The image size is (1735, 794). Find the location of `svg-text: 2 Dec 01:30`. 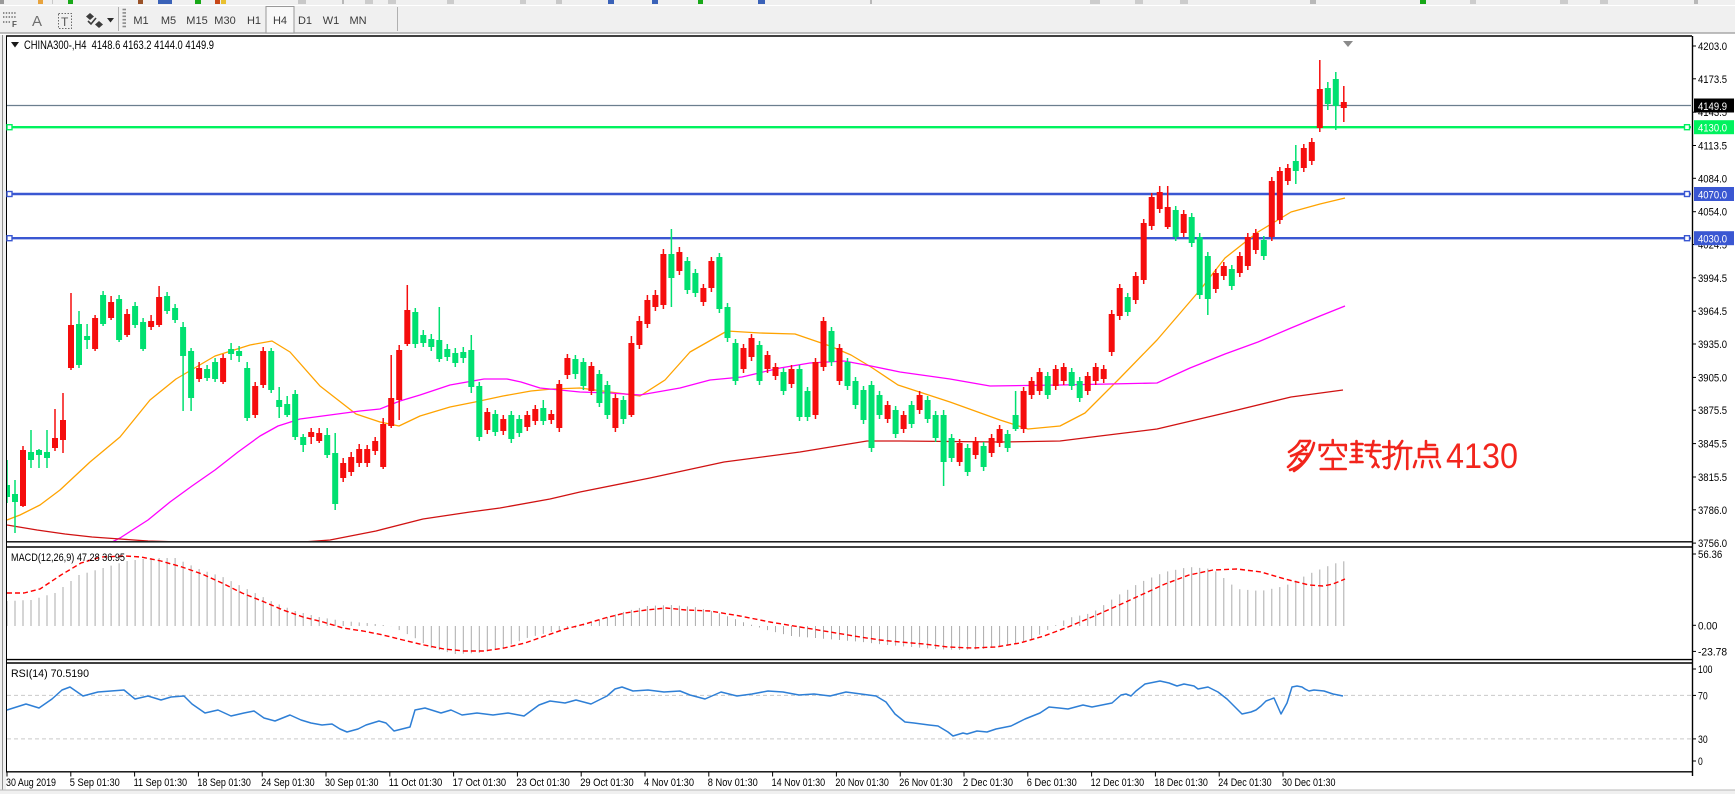

svg-text: 2 Dec 01:30 is located at coordinates (988, 783).